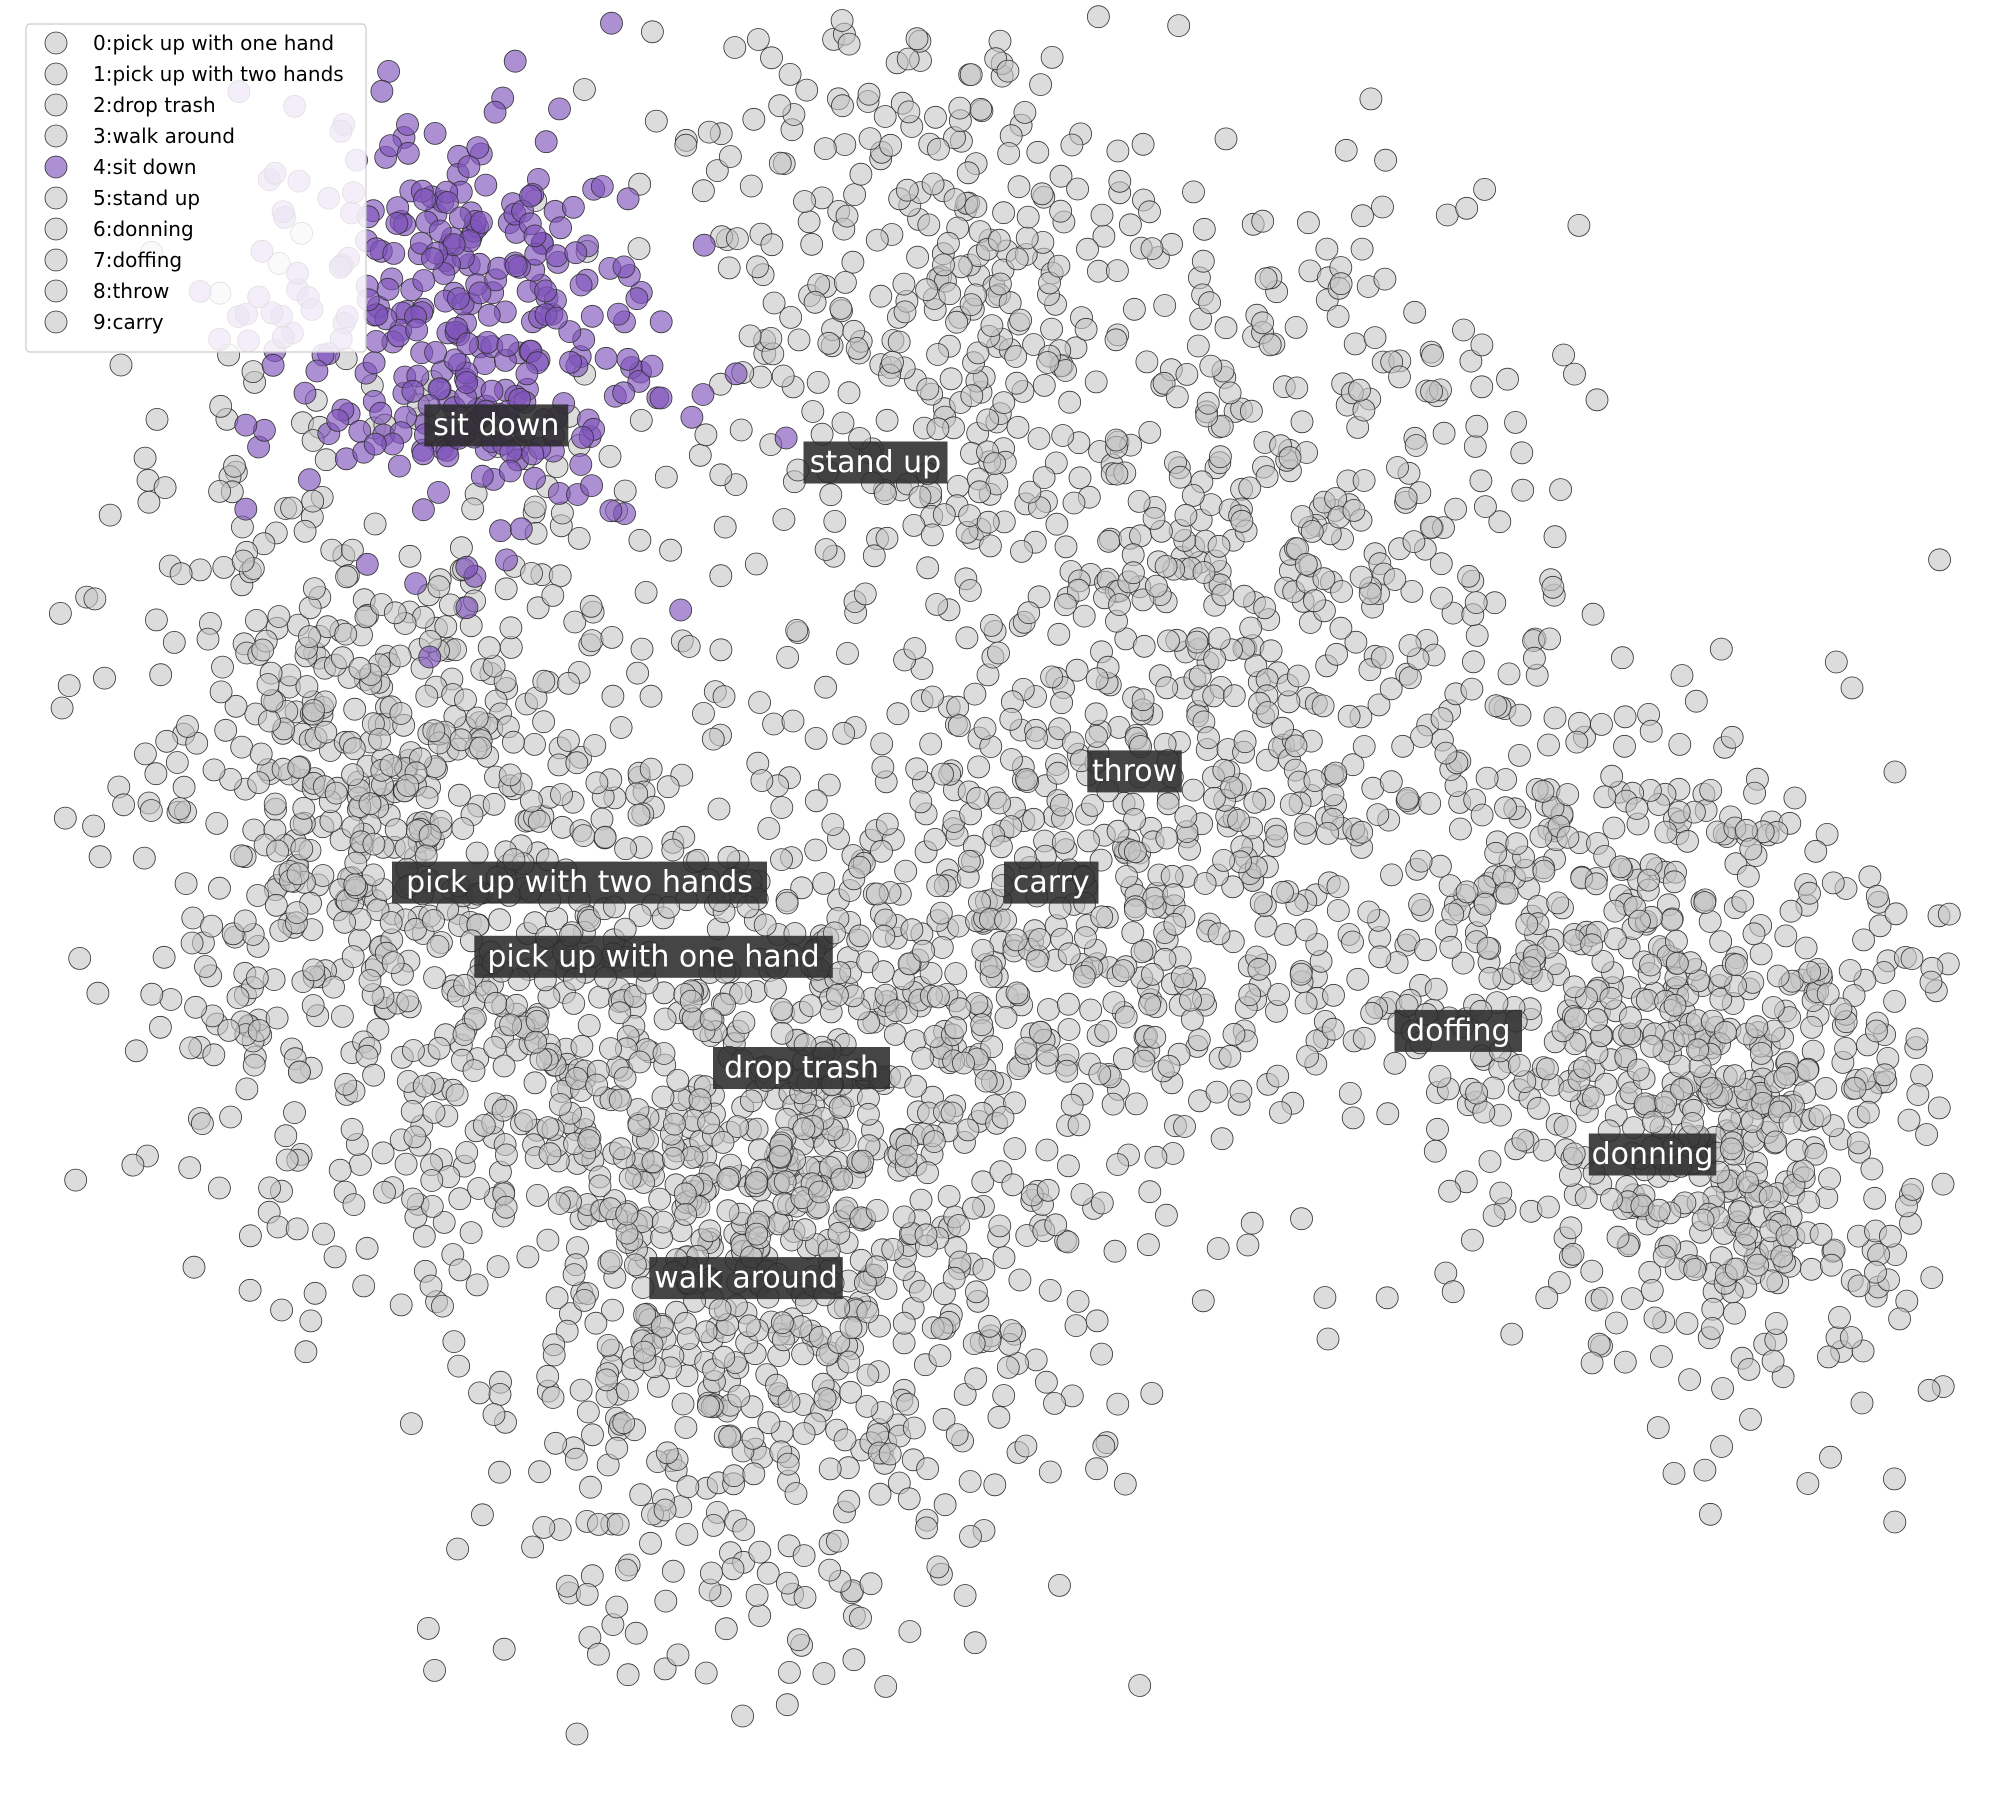  What do you see at coordinates (154, 105) in the screenshot?
I see `legend-label: 2:drop trash` at bounding box center [154, 105].